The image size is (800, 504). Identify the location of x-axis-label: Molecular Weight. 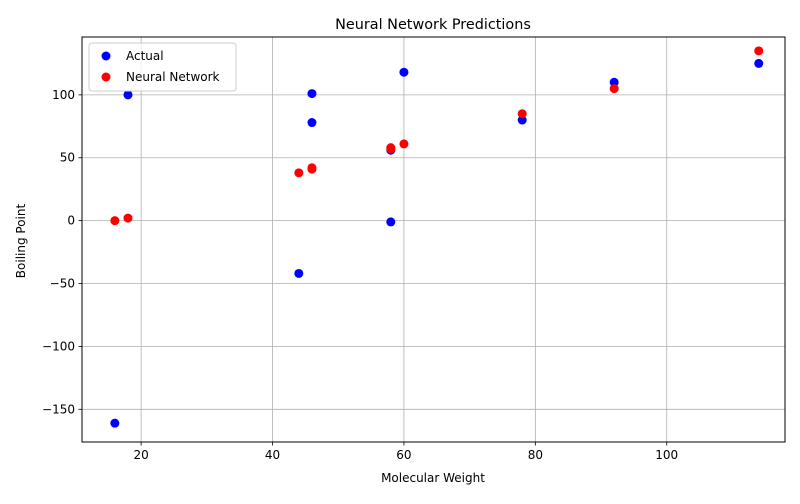
(433, 478).